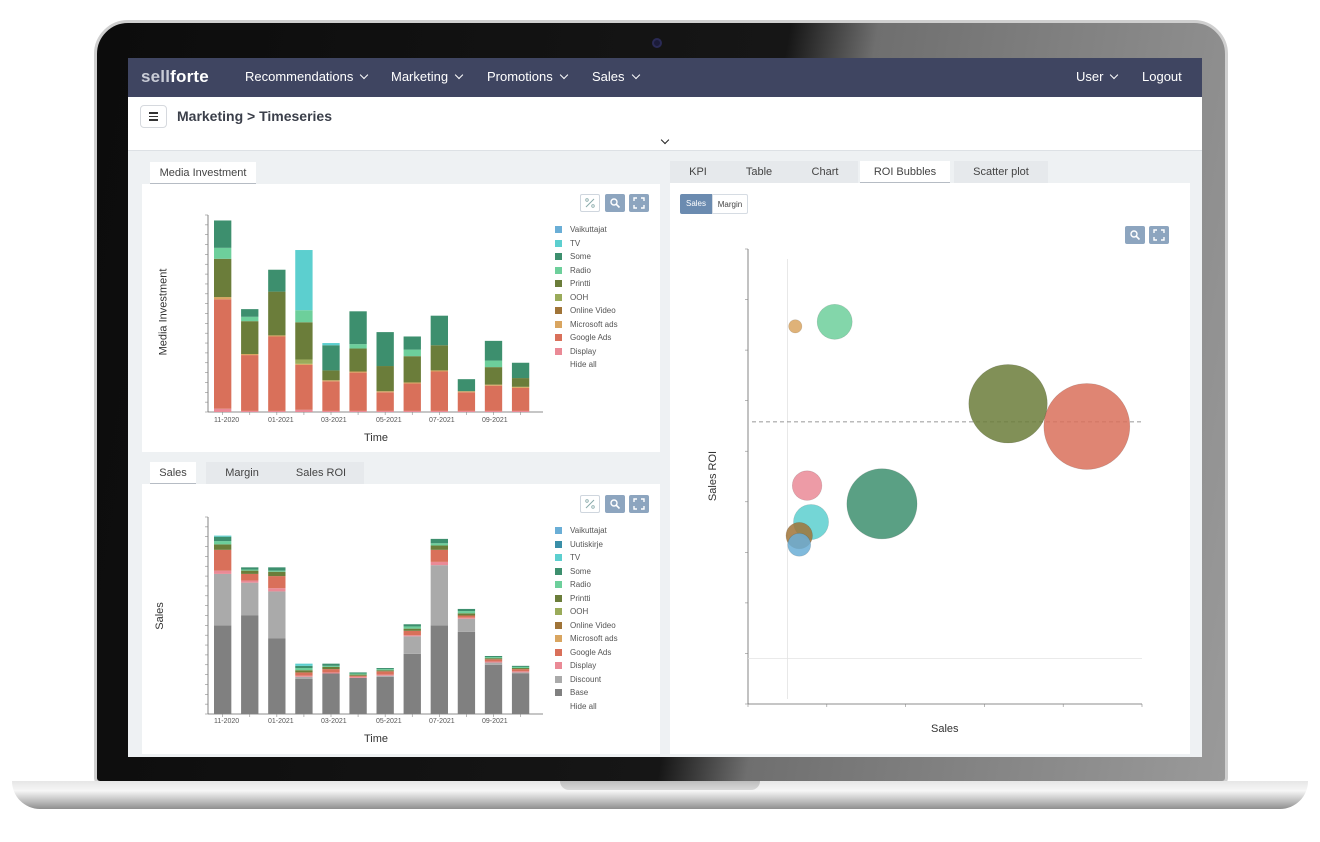 Image resolution: width=1320 pixels, height=842 pixels. What do you see at coordinates (698, 172) in the screenshot?
I see `tab-kpi: KPI` at bounding box center [698, 172].